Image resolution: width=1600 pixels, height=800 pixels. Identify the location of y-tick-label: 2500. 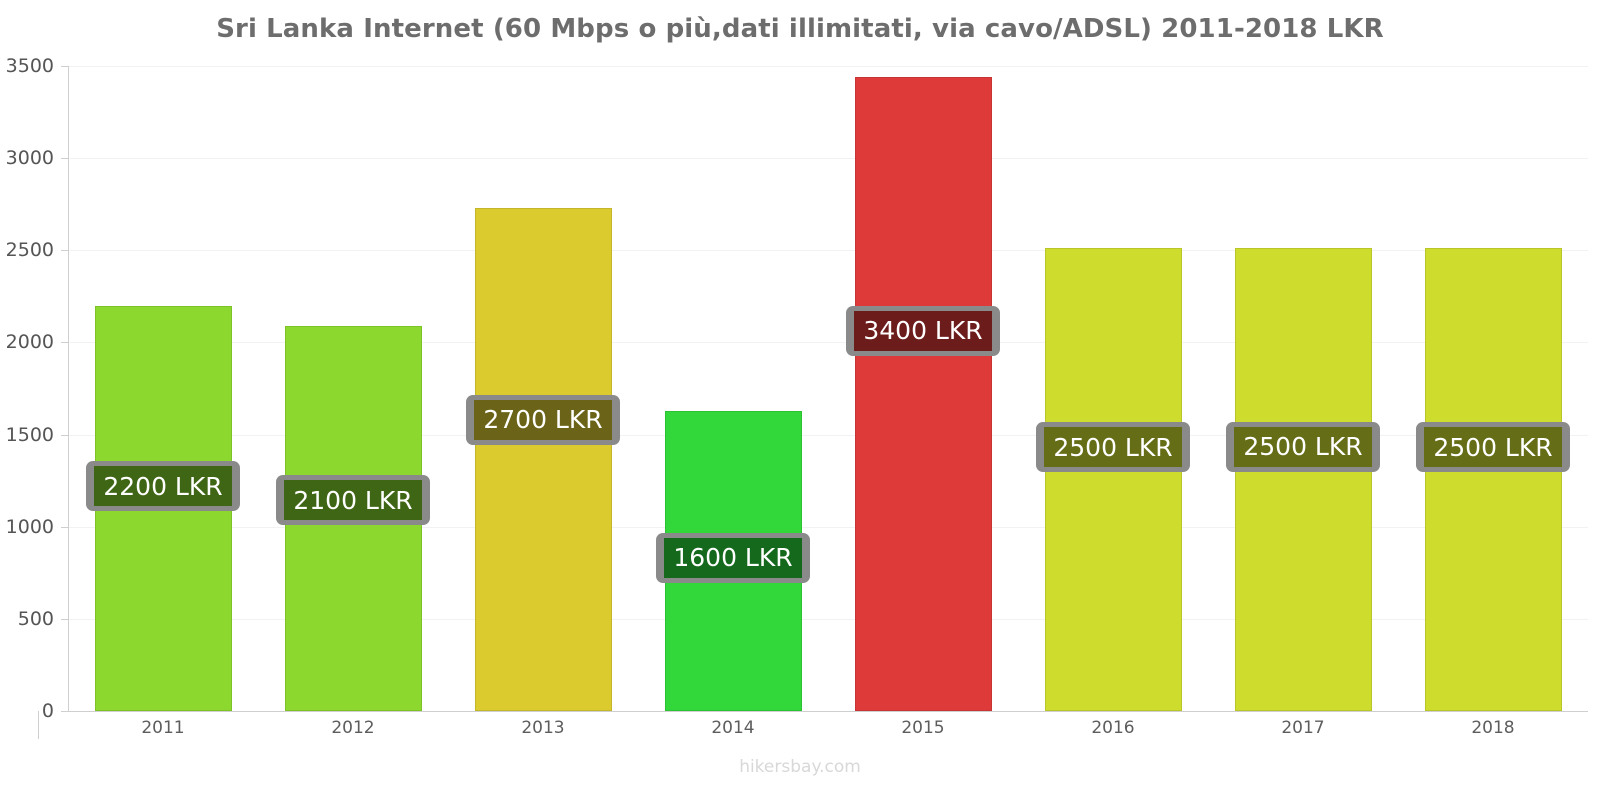
(29, 250).